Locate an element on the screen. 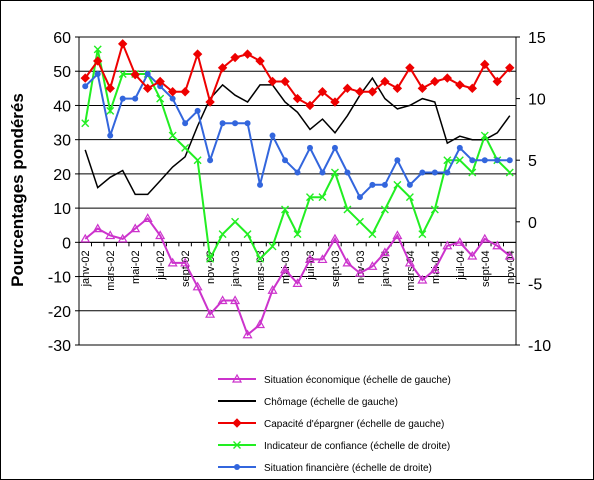 This screenshot has height=480, width=594. y2-tick-label: 5 is located at coordinates (532, 161).